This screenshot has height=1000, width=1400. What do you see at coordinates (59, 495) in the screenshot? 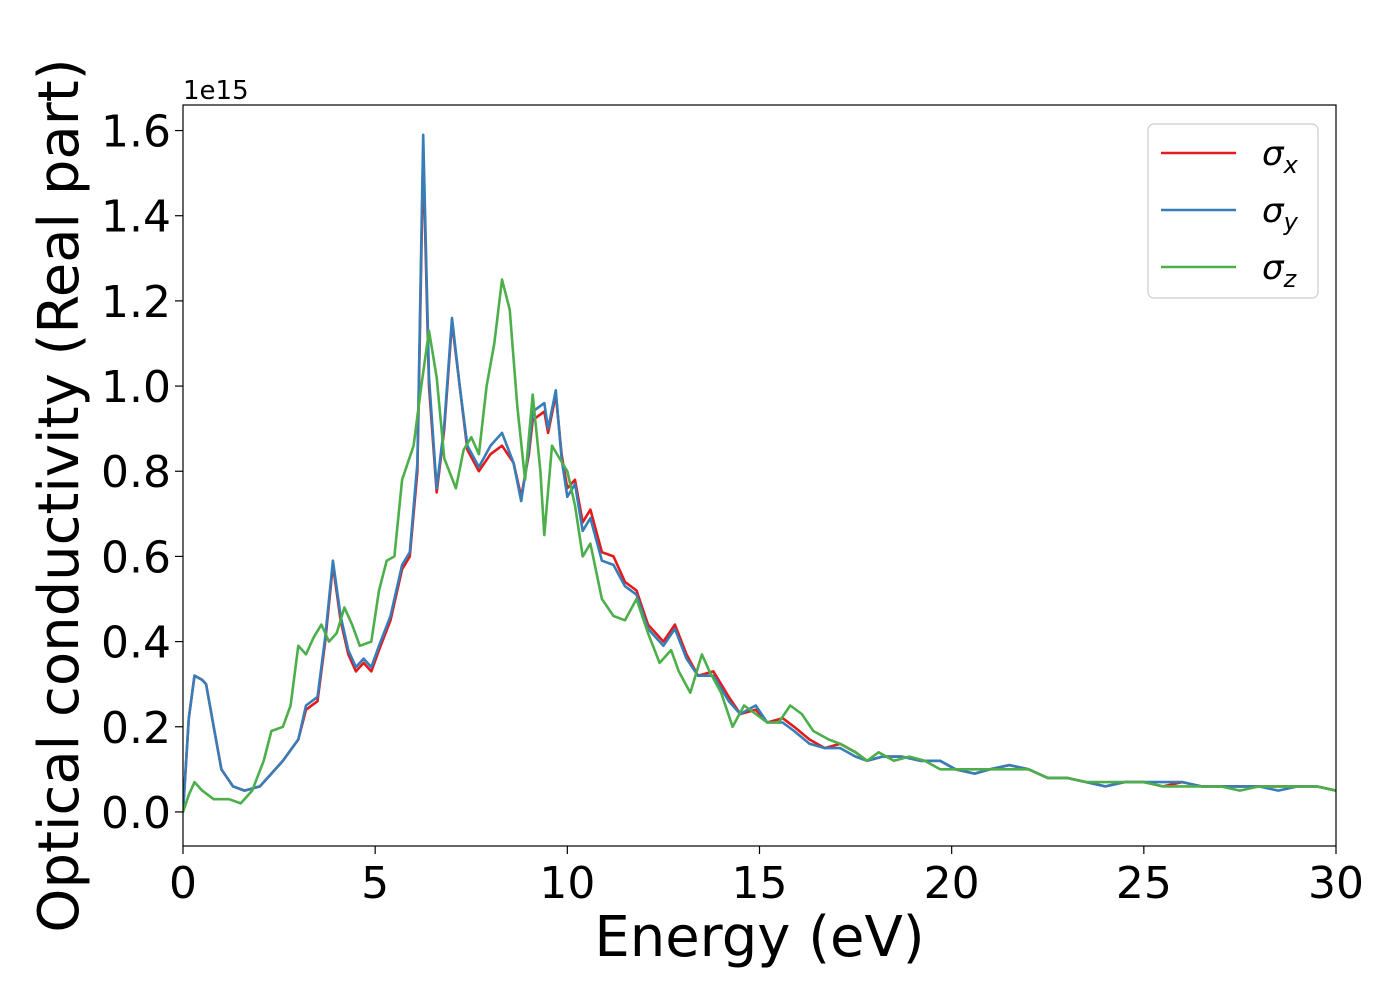
I see `y-axis-label: Optical conductivity (Real part)` at bounding box center [59, 495].